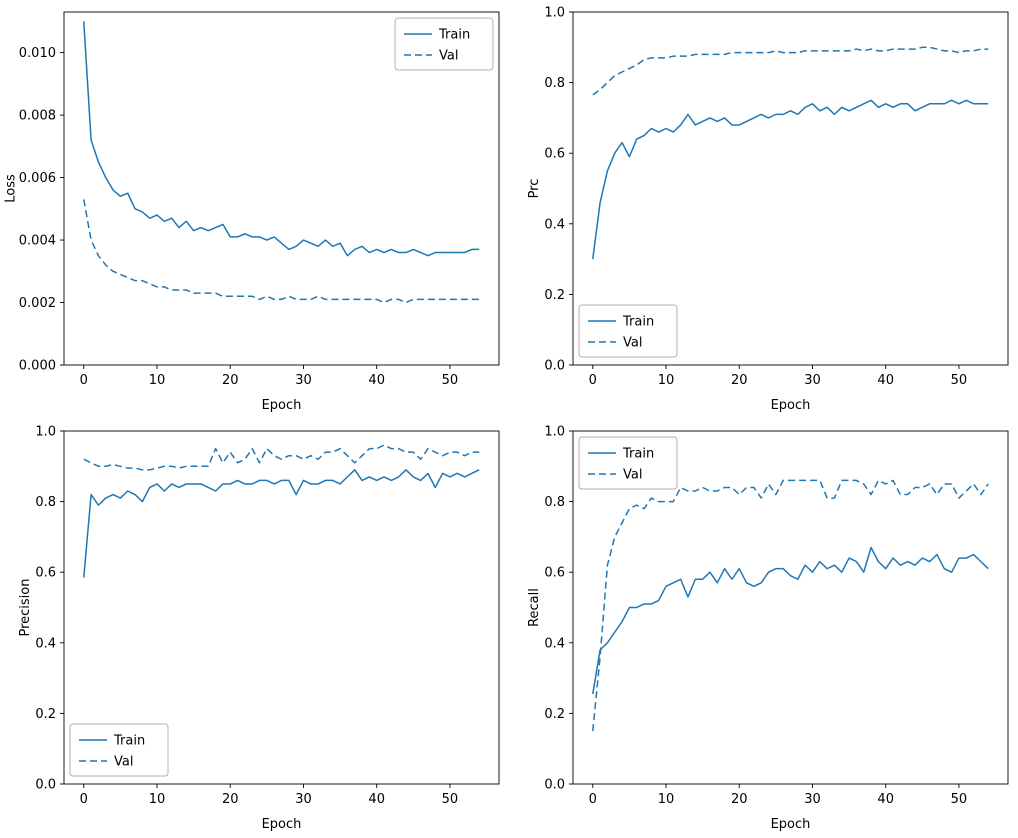 This screenshot has width=1018, height=838. I want to click on y-axis-label: Loss, so click(11, 188).